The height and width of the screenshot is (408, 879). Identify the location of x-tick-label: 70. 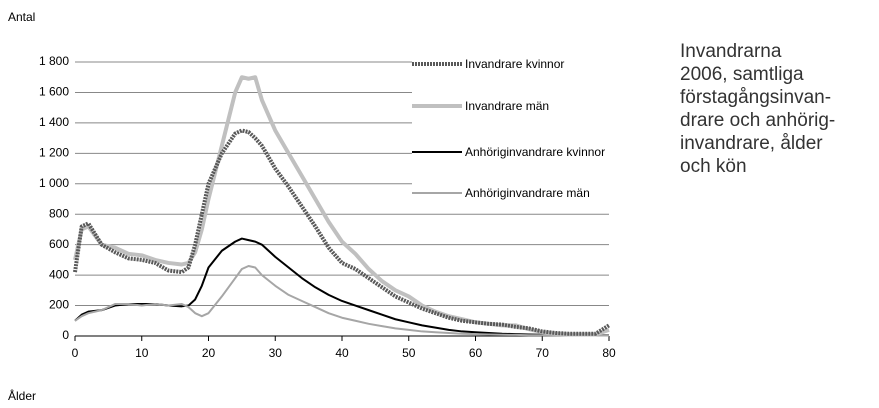
(543, 353).